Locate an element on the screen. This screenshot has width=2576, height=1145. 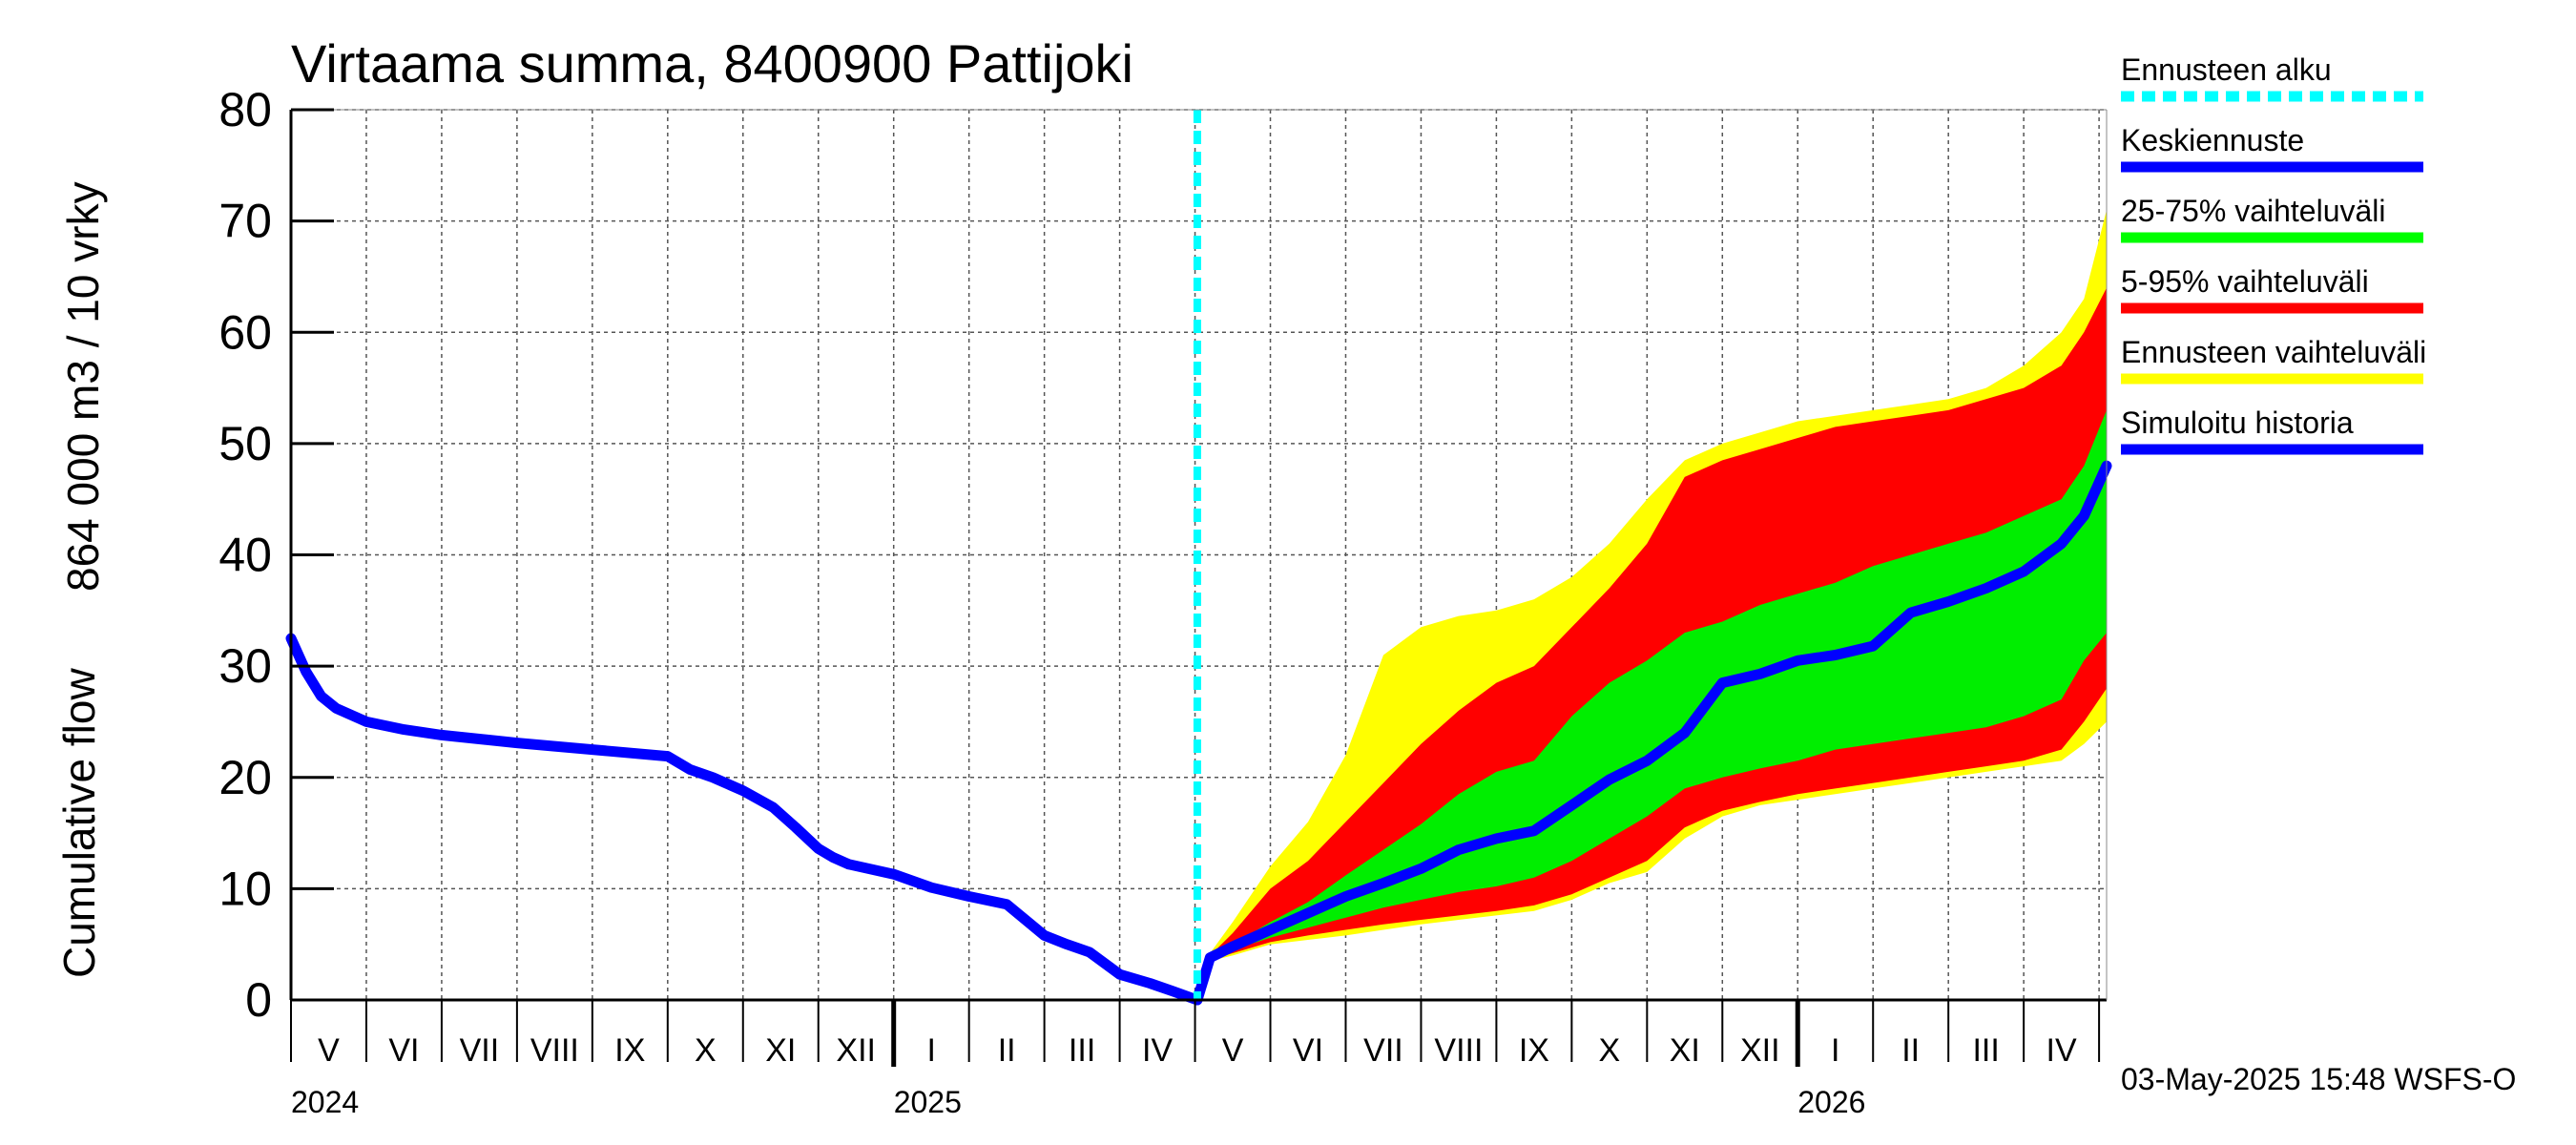
timestamp-footer: 03-May-2025 15:48 WSFS-O is located at coordinates (2318, 1079).